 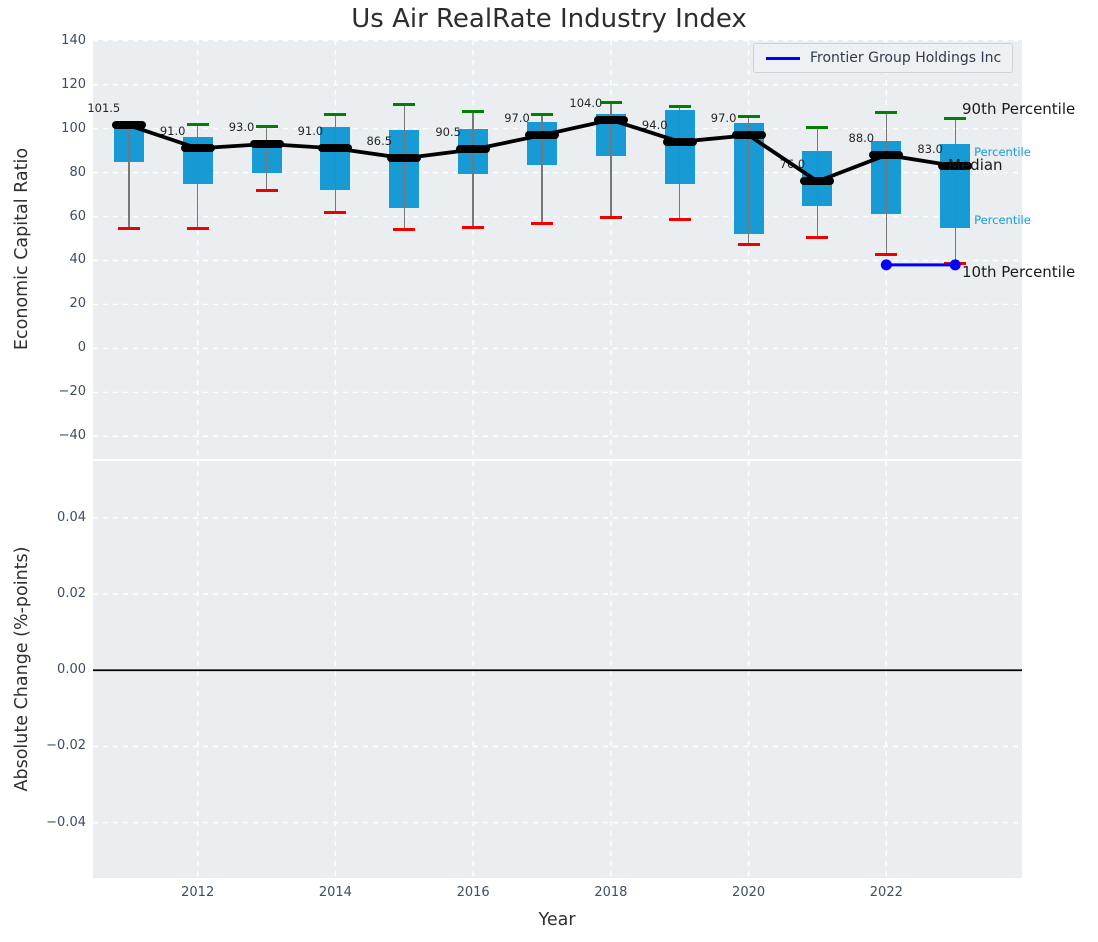 What do you see at coordinates (544, 194) in the screenshot?
I see `series-lines` at bounding box center [544, 194].